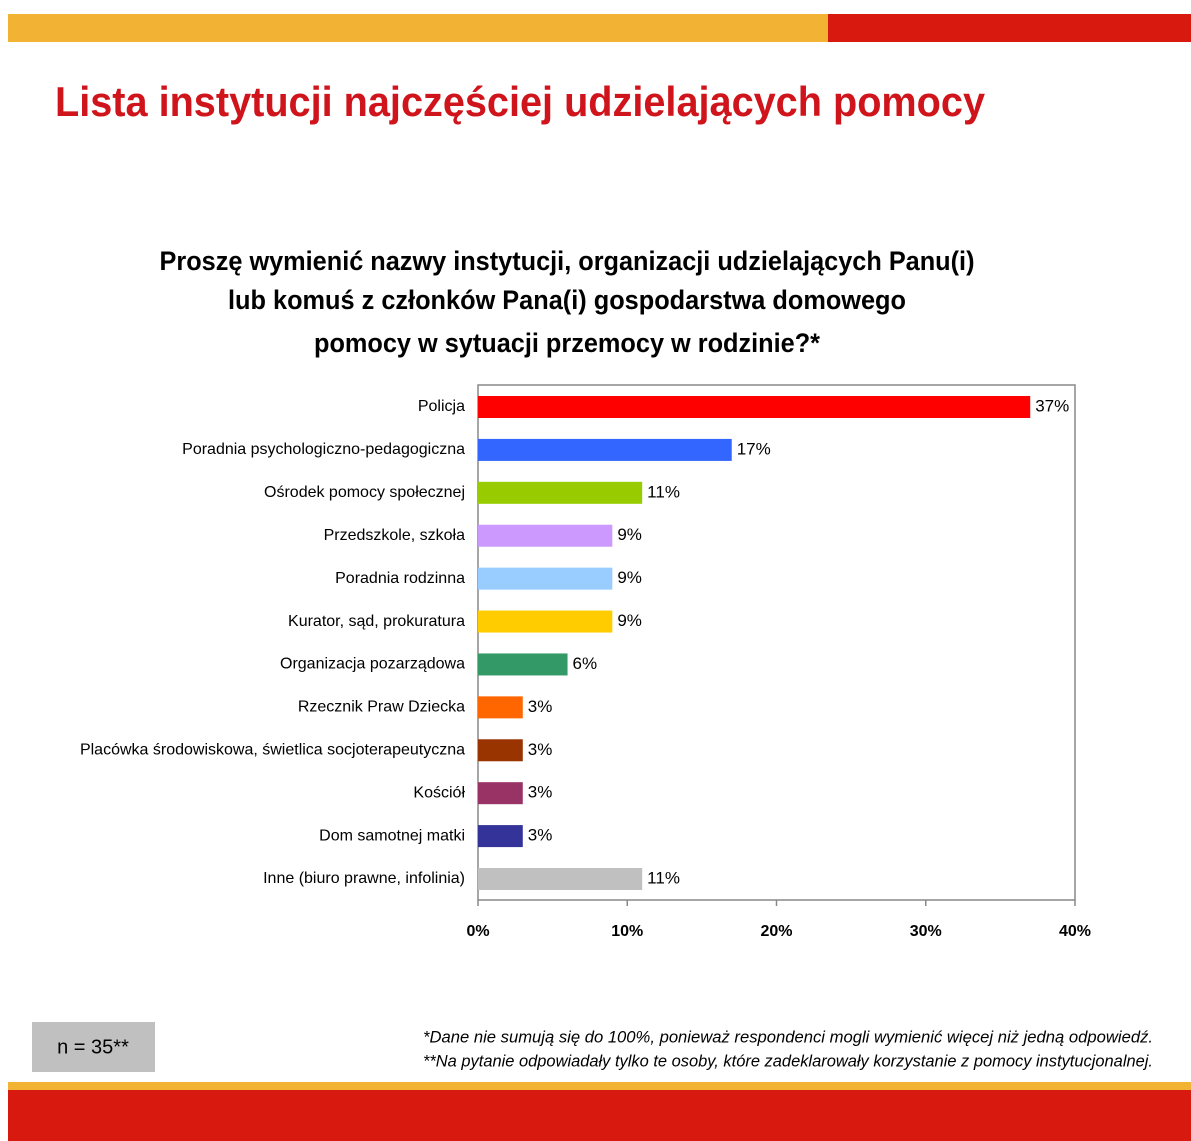 The width and height of the screenshot is (1191, 1141). I want to click on x-tick-label: 30%, so click(926, 931).